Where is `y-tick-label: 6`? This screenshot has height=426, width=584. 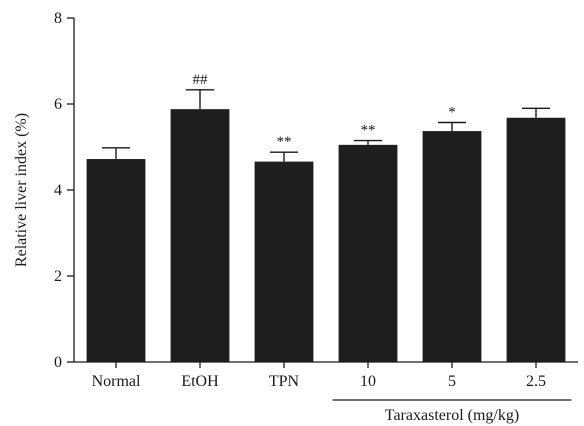 y-tick-label: 6 is located at coordinates (58, 104).